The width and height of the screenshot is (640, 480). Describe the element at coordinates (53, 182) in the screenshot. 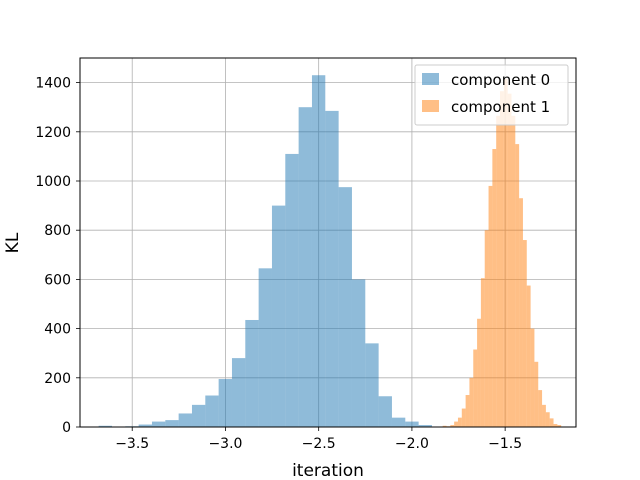

I see `y-tick-label: 1000` at that location.